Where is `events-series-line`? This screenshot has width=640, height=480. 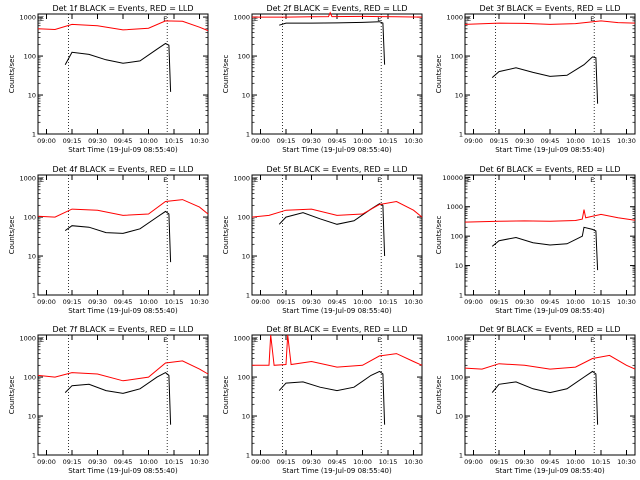
events-series-line is located at coordinates (545, 397).